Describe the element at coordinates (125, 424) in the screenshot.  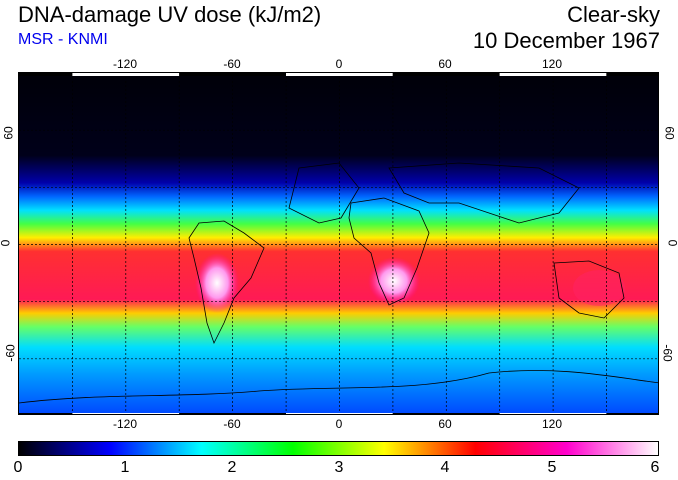
I see `lon-tick-bottom: -120` at that location.